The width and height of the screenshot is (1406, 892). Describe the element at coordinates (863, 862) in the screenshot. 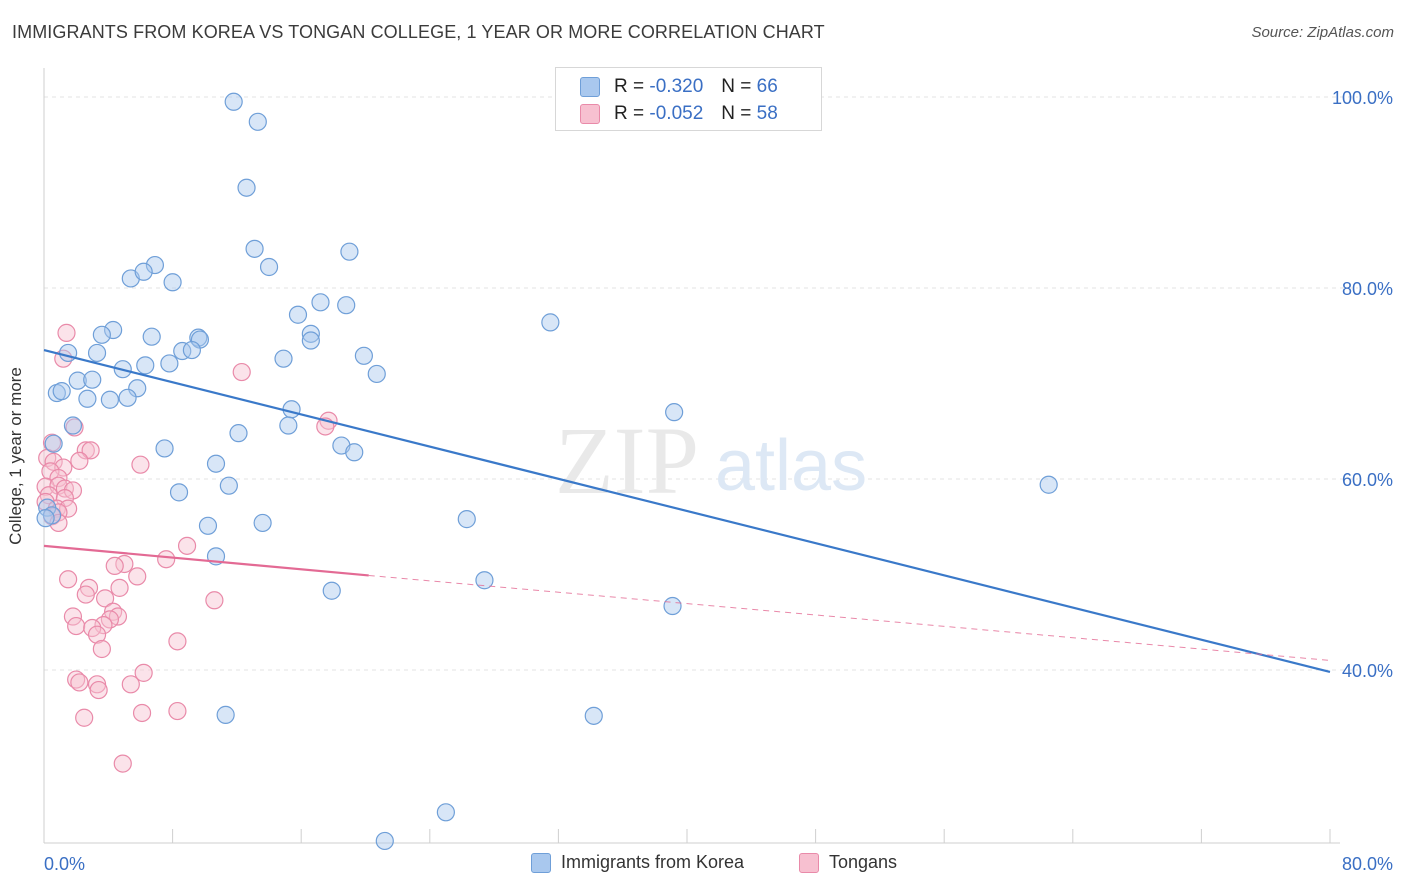

I see `bottom-legend-label-tongan: Tongans` at that location.